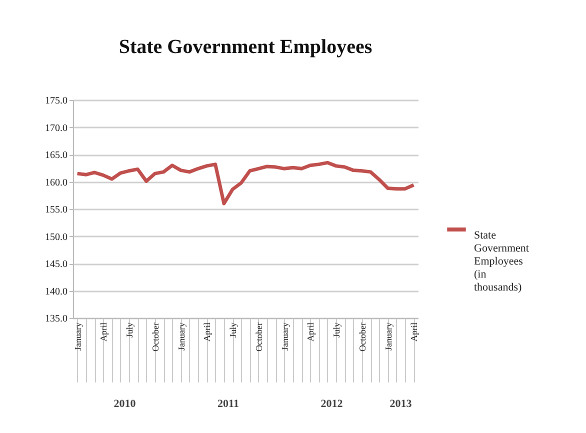  What do you see at coordinates (56, 155) in the screenshot?
I see `y-tick-label: 165.0` at bounding box center [56, 155].